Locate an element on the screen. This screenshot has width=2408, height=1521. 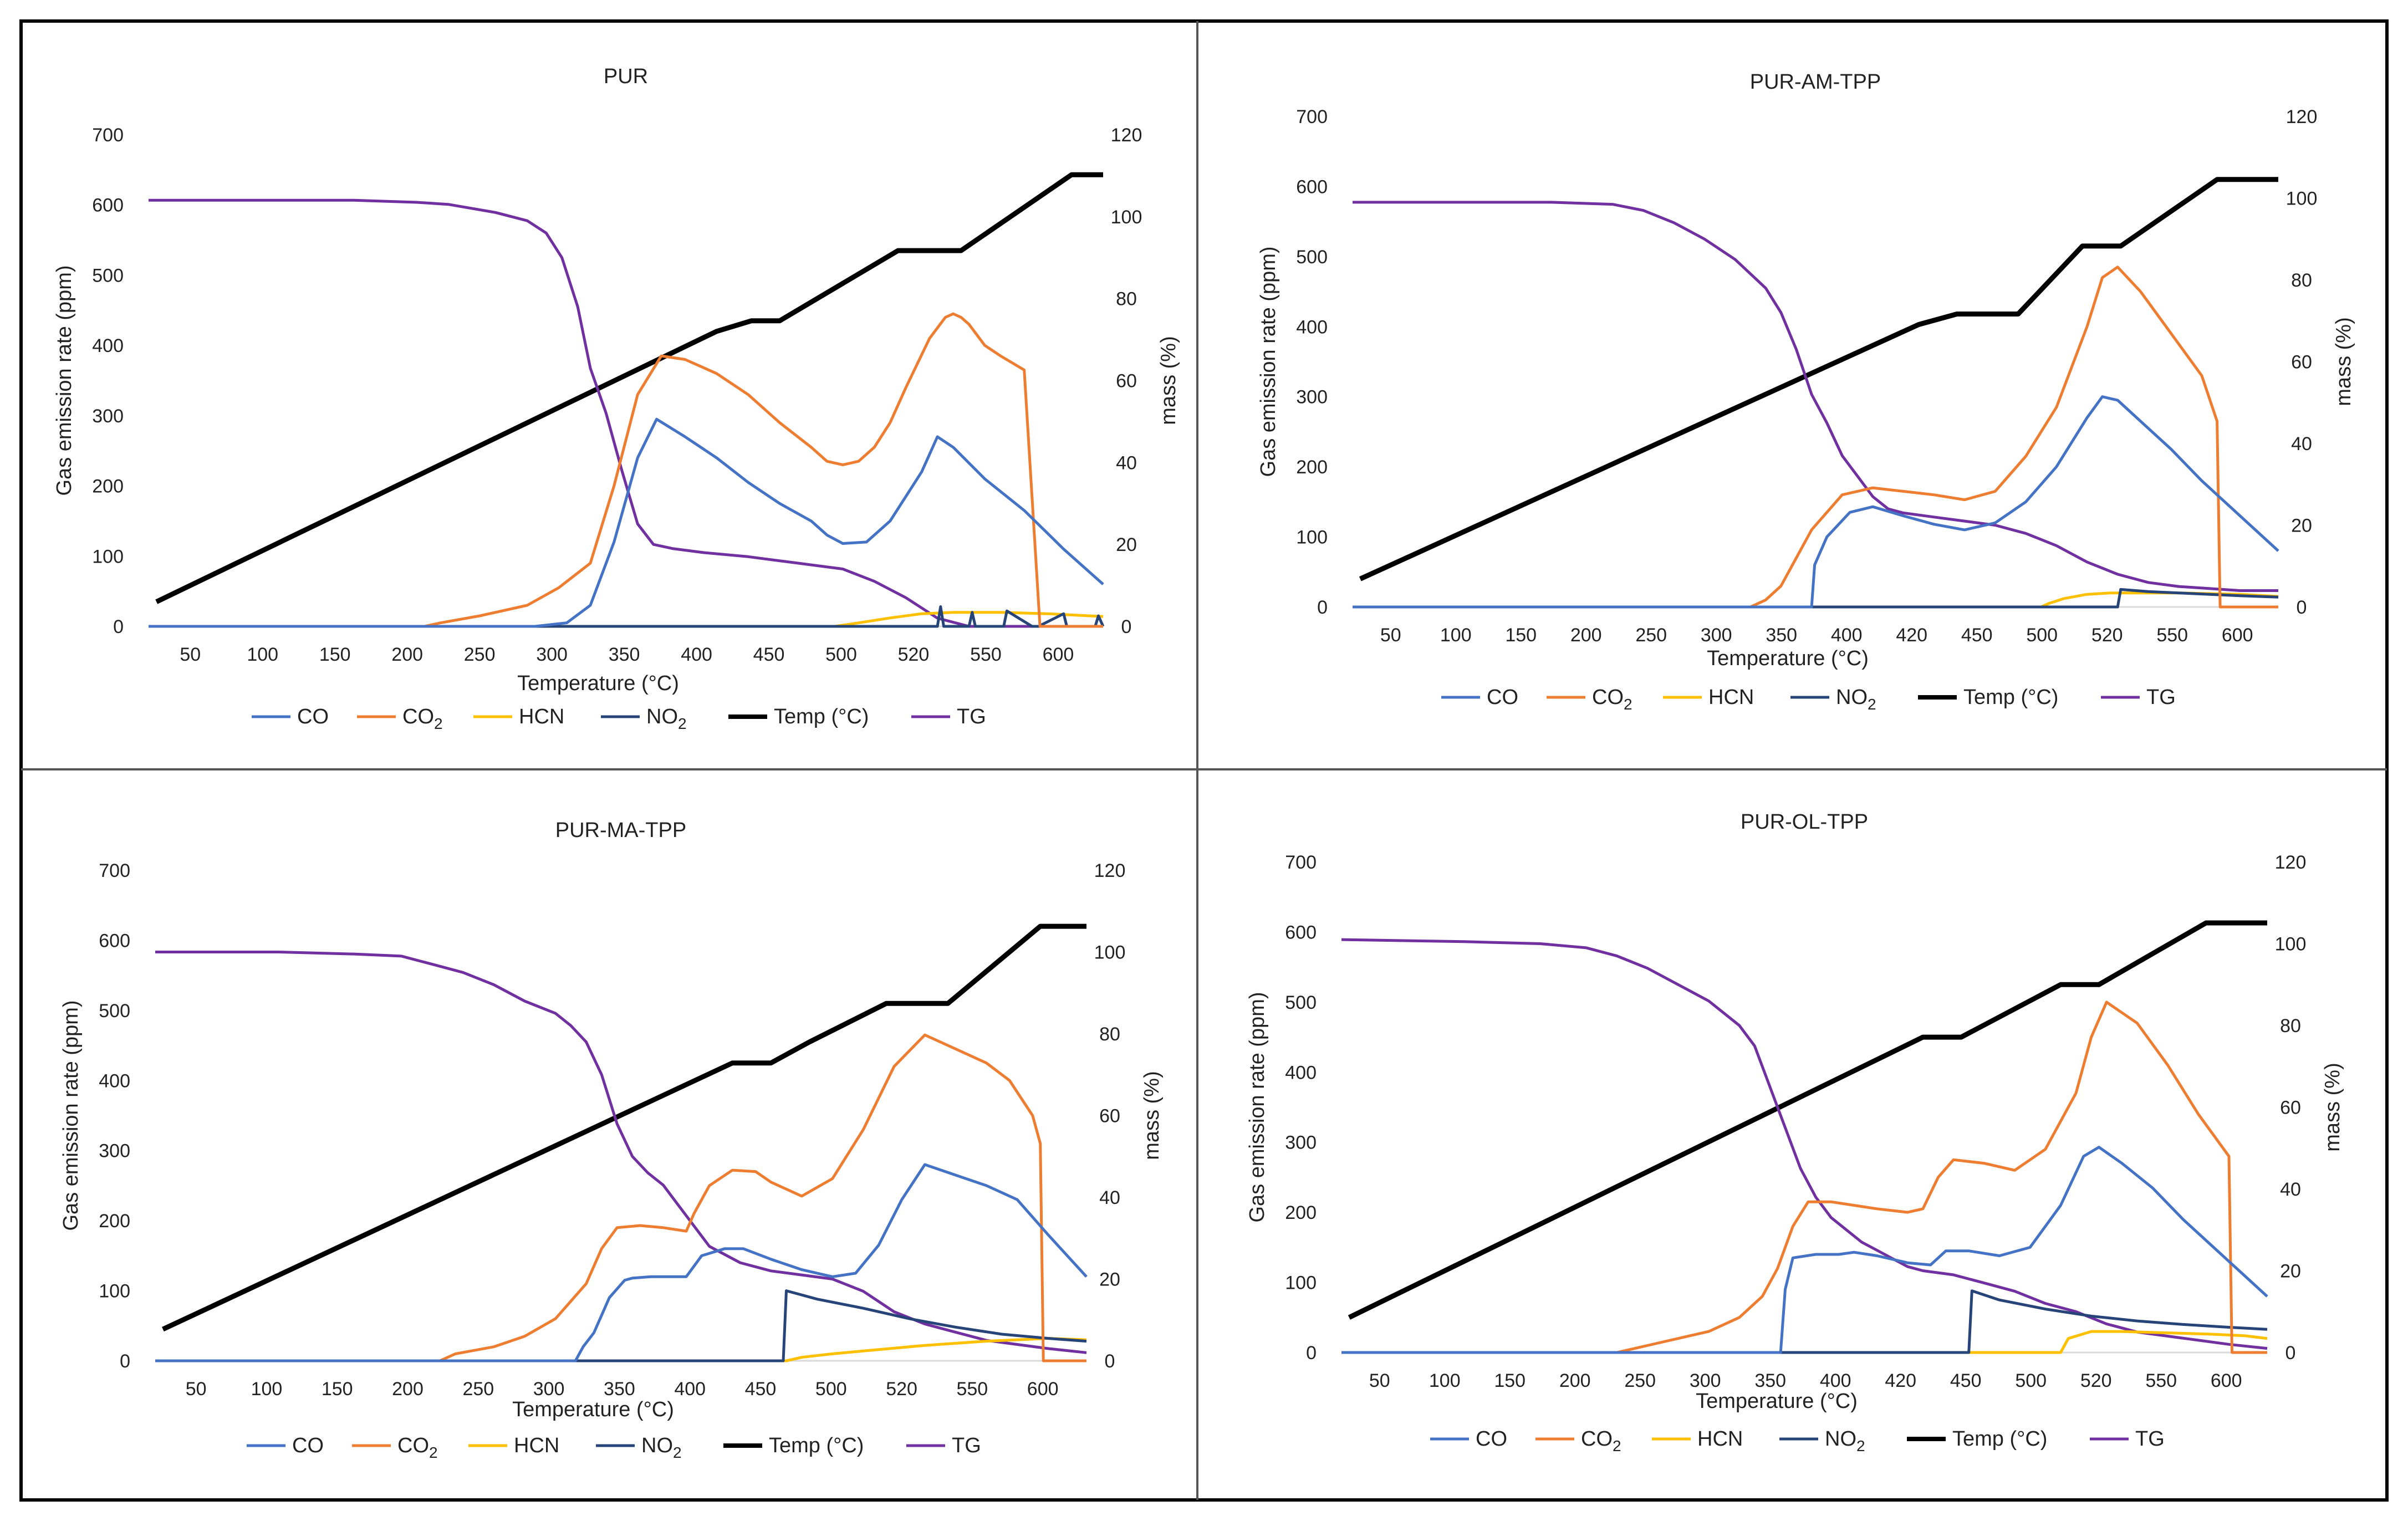
series-line-hcn is located at coordinates (621, 1349).